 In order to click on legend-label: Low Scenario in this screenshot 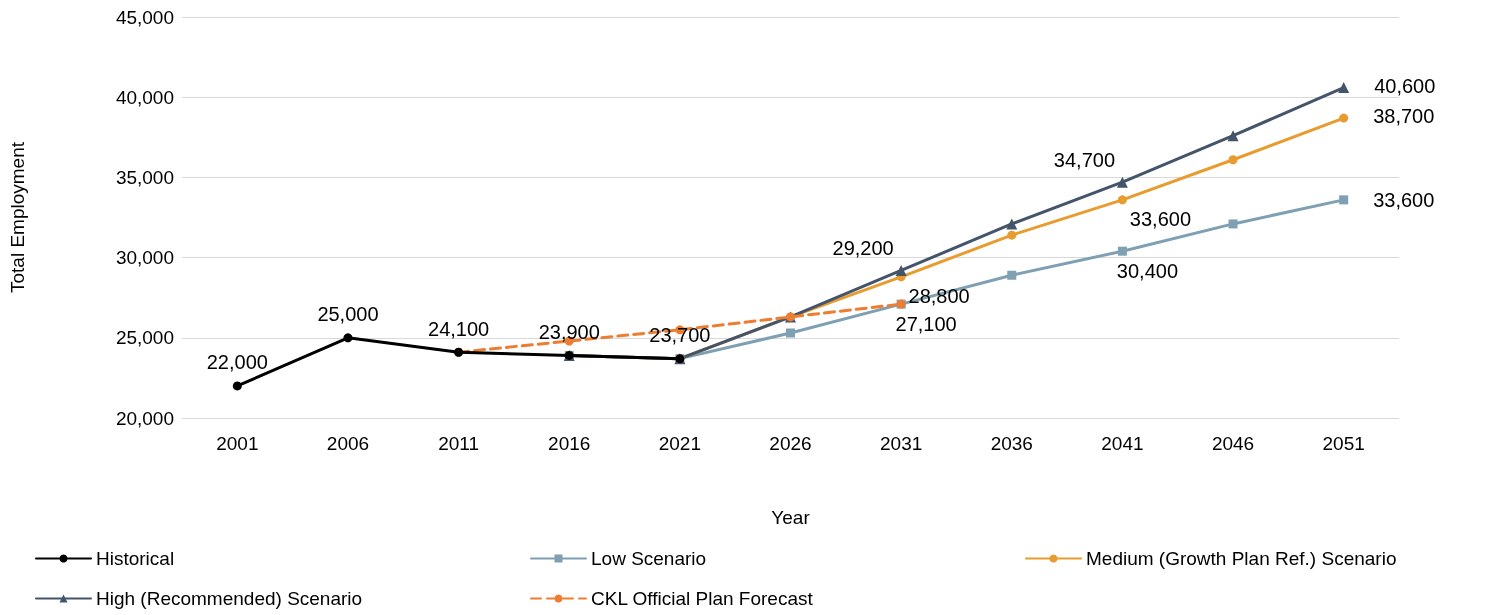, I will do `click(649, 558)`.